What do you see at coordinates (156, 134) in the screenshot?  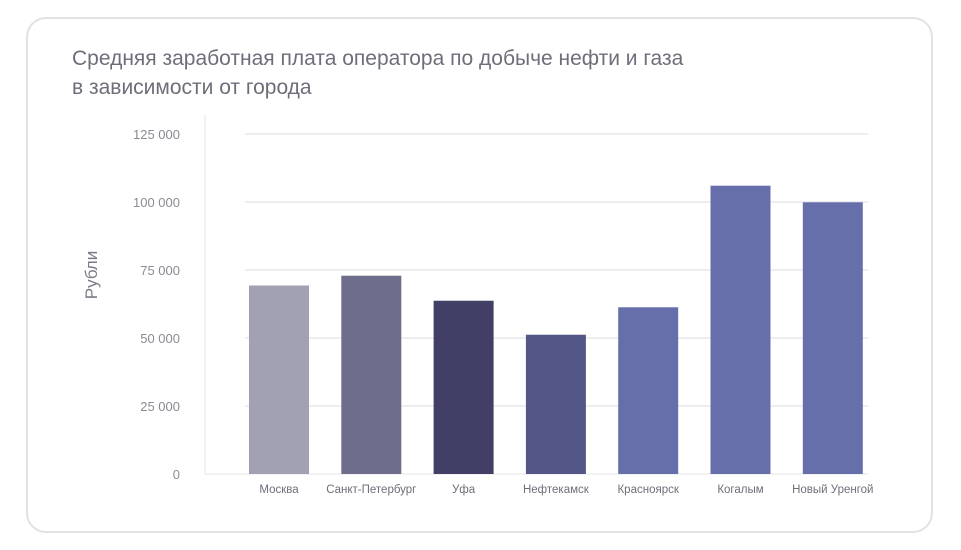 I see `y-tick-label: 125 000` at bounding box center [156, 134].